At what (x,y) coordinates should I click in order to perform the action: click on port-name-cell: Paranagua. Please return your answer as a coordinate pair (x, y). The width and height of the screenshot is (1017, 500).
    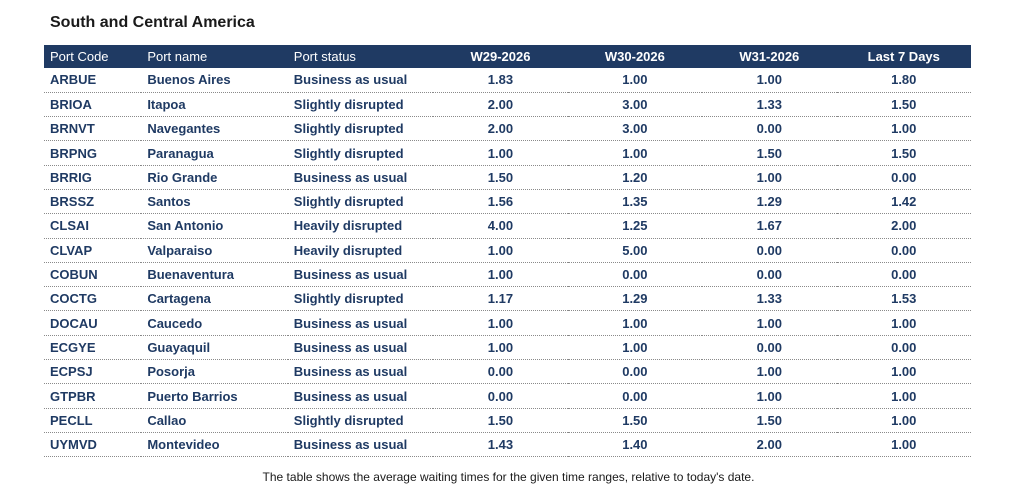
    Looking at the image, I should click on (214, 153).